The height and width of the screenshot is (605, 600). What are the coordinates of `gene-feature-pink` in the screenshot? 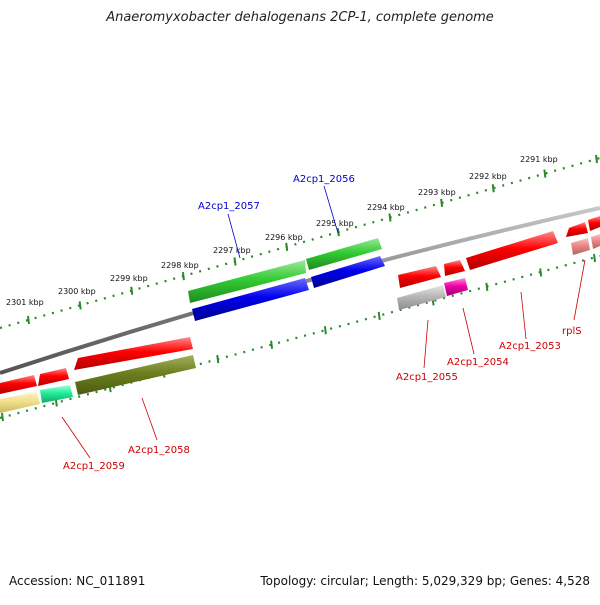 It's located at (456, 287).